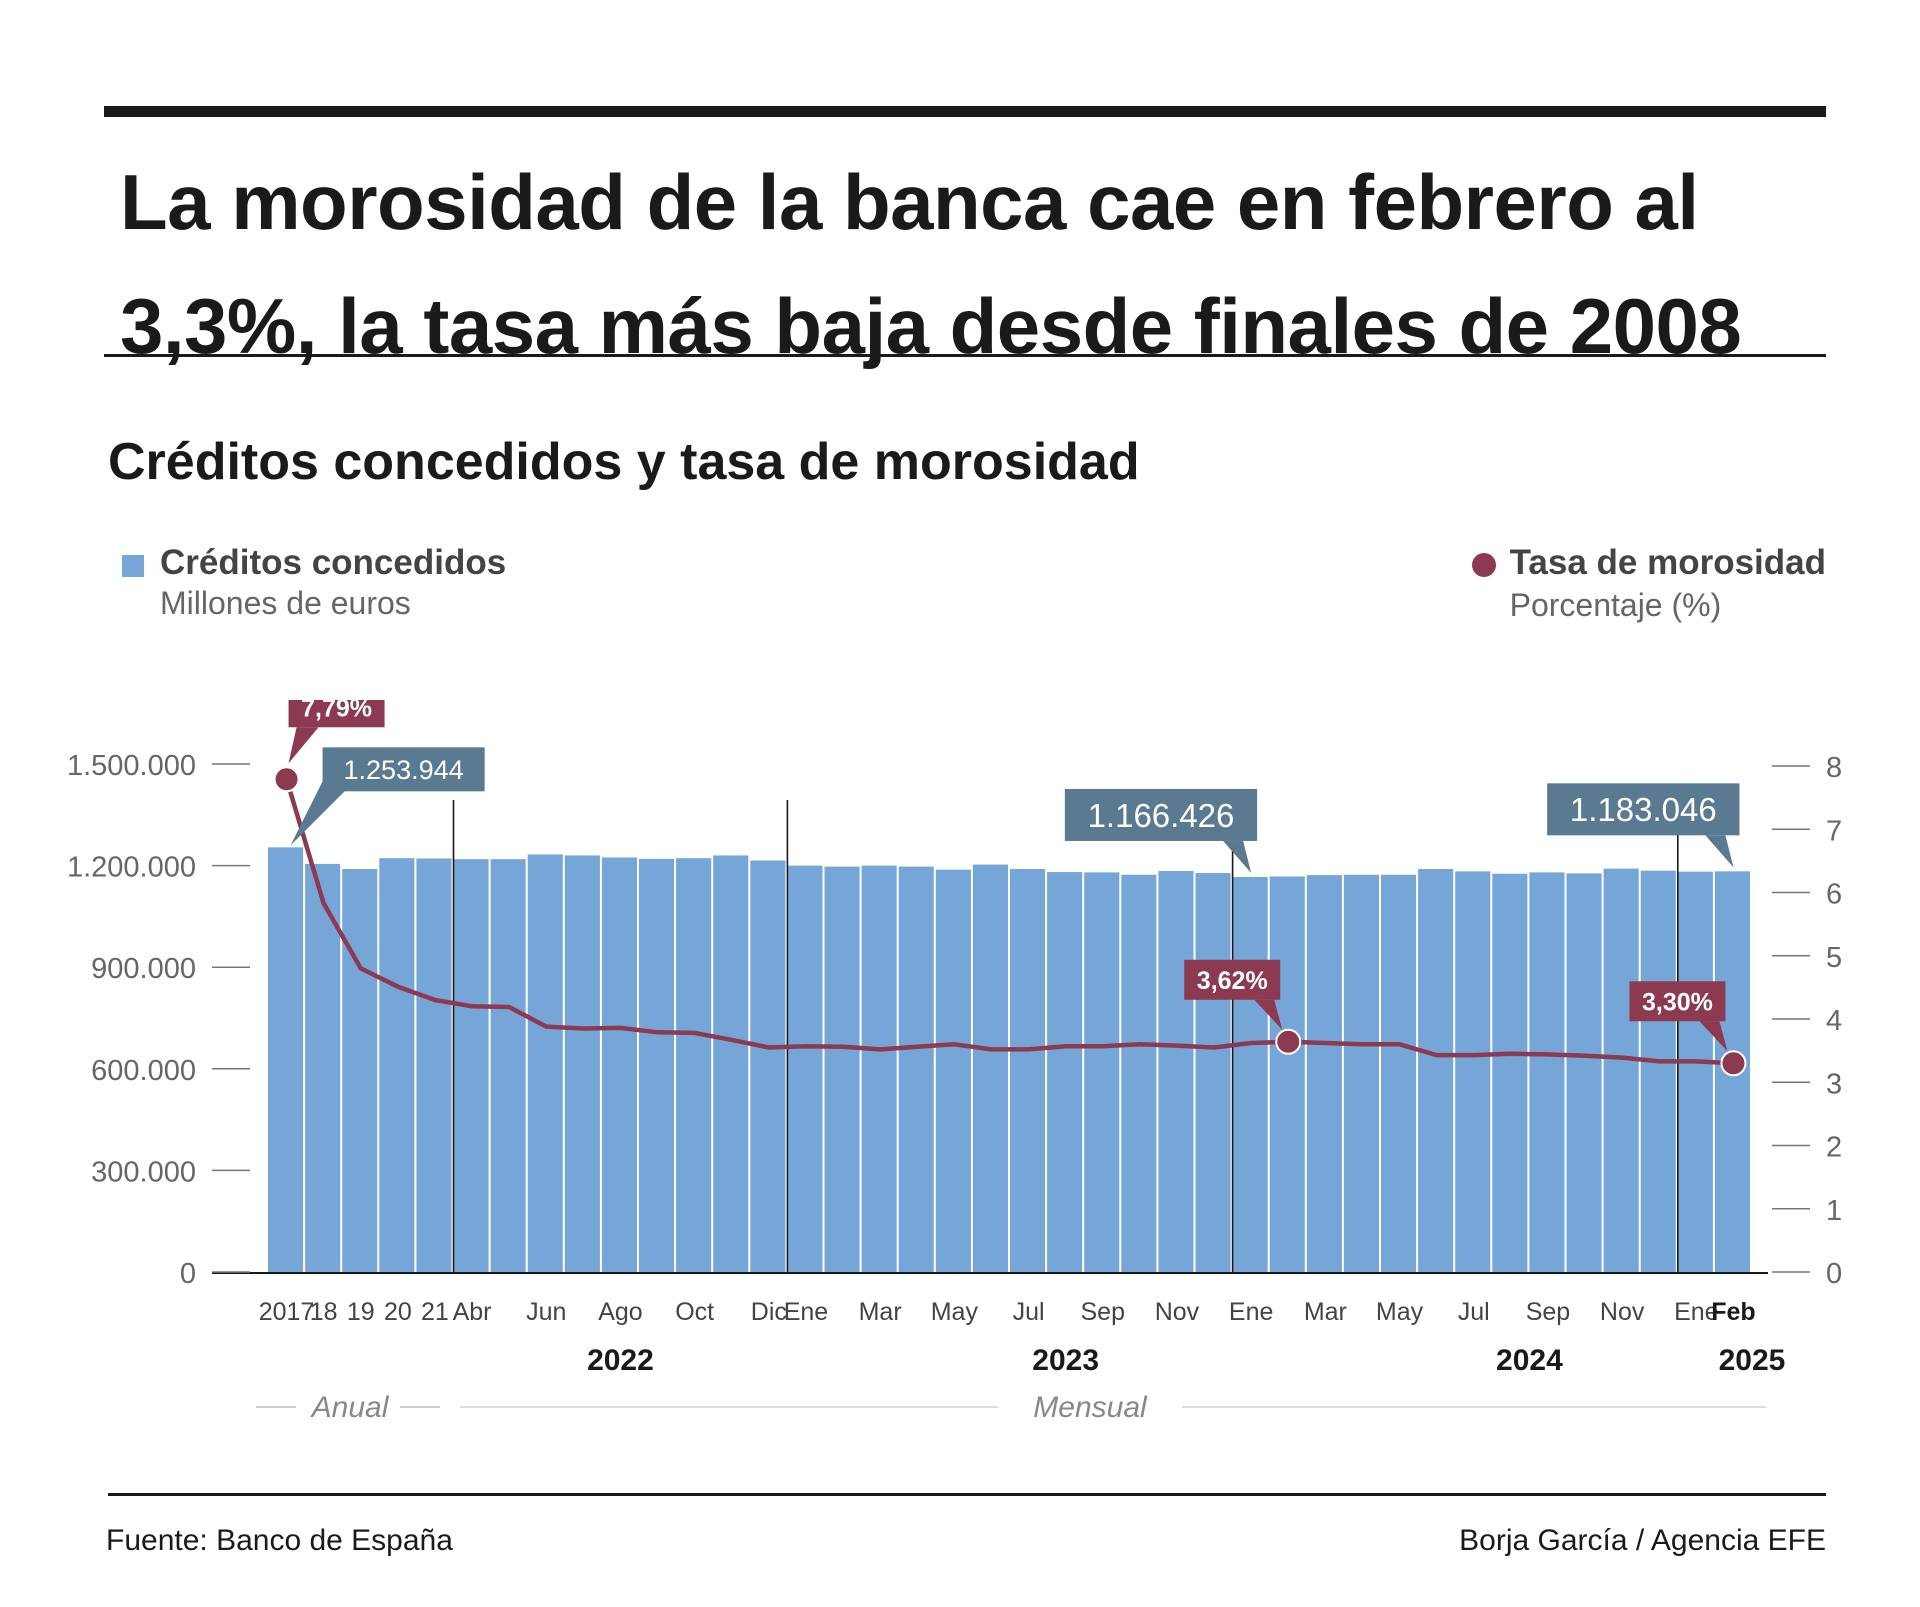 The height and width of the screenshot is (1607, 1920). I want to click on legend-morosidad-name: Tasa de morosidad, so click(1667, 562).